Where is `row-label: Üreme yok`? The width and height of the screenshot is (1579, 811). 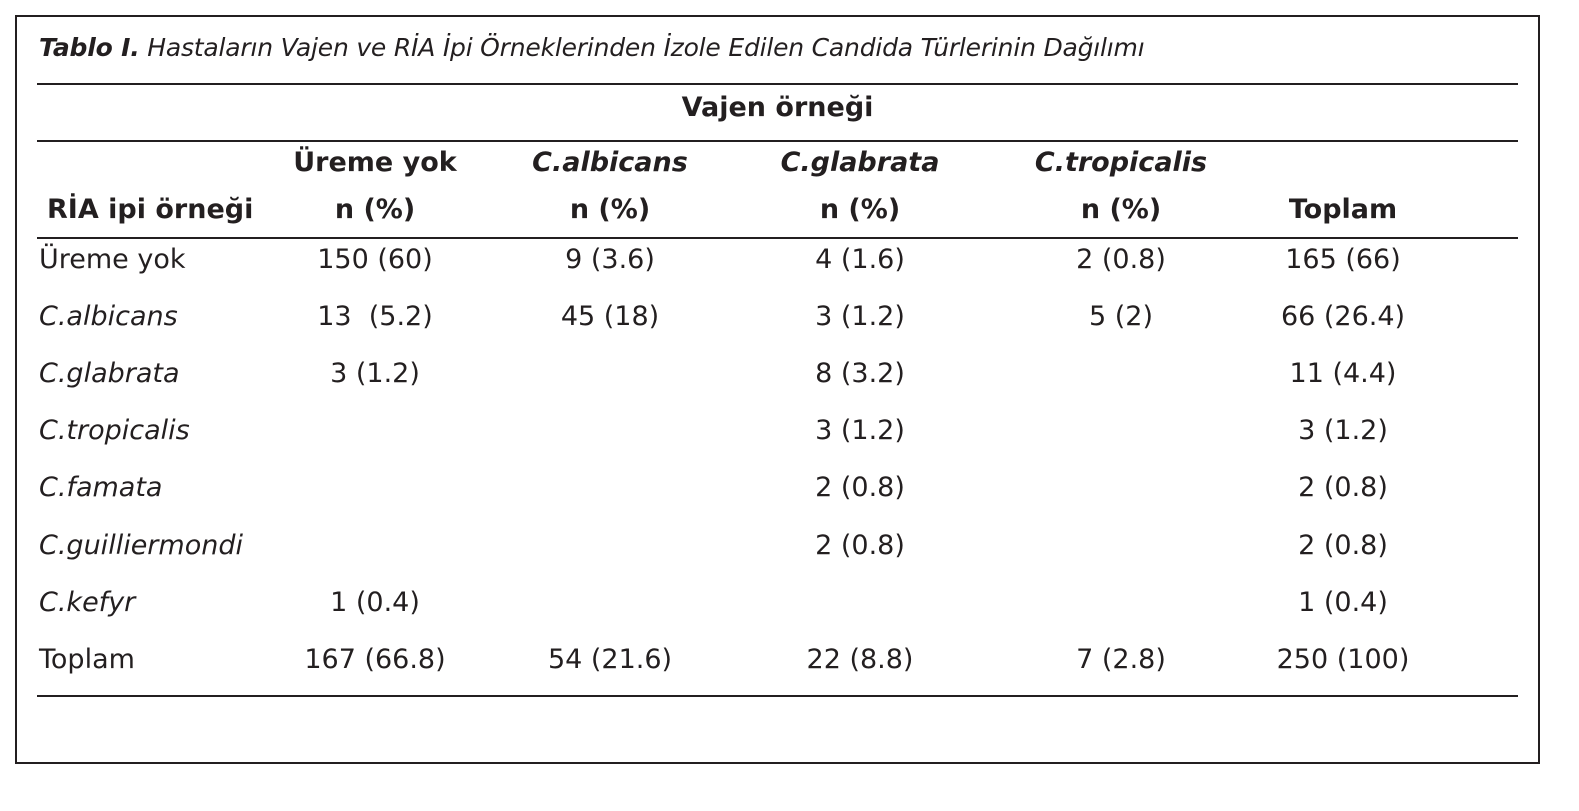
row-label: Üreme yok is located at coordinates (112, 259).